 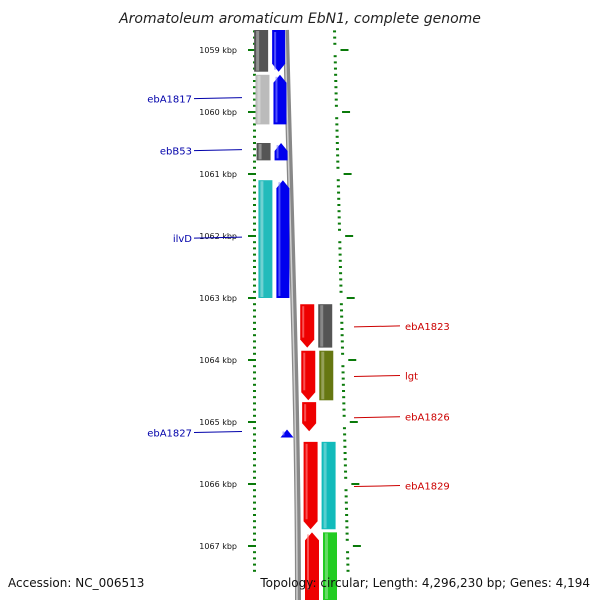 What do you see at coordinates (176, 152) in the screenshot?
I see `gene-label-ebB53: ebB53` at bounding box center [176, 152].